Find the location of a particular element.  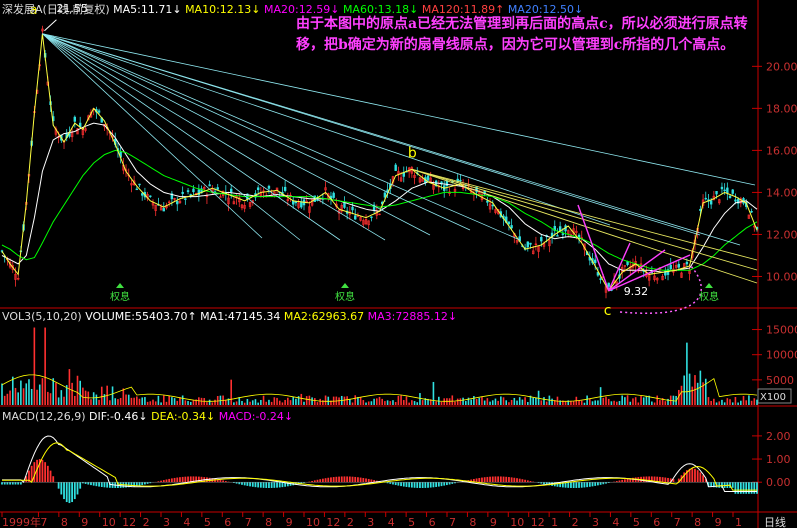

y-tick-label: 5000 is located at coordinates (780, 380).